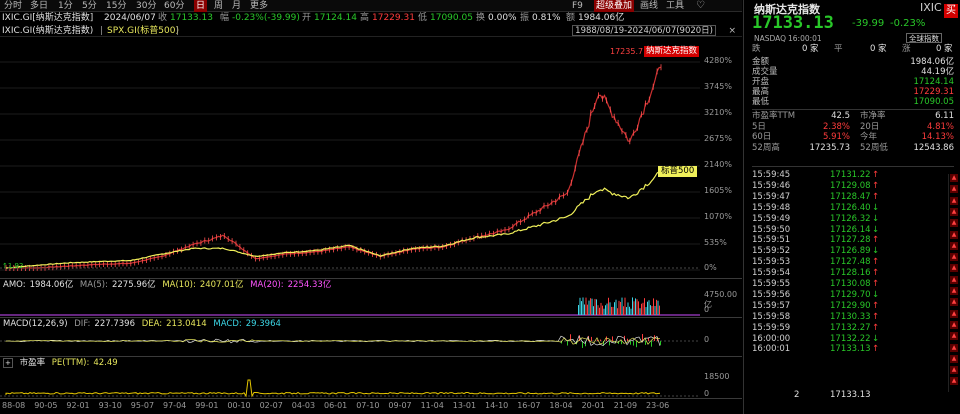  What do you see at coordinates (78, 405) in the screenshot?
I see `x-tick: 92-01` at bounding box center [78, 405].